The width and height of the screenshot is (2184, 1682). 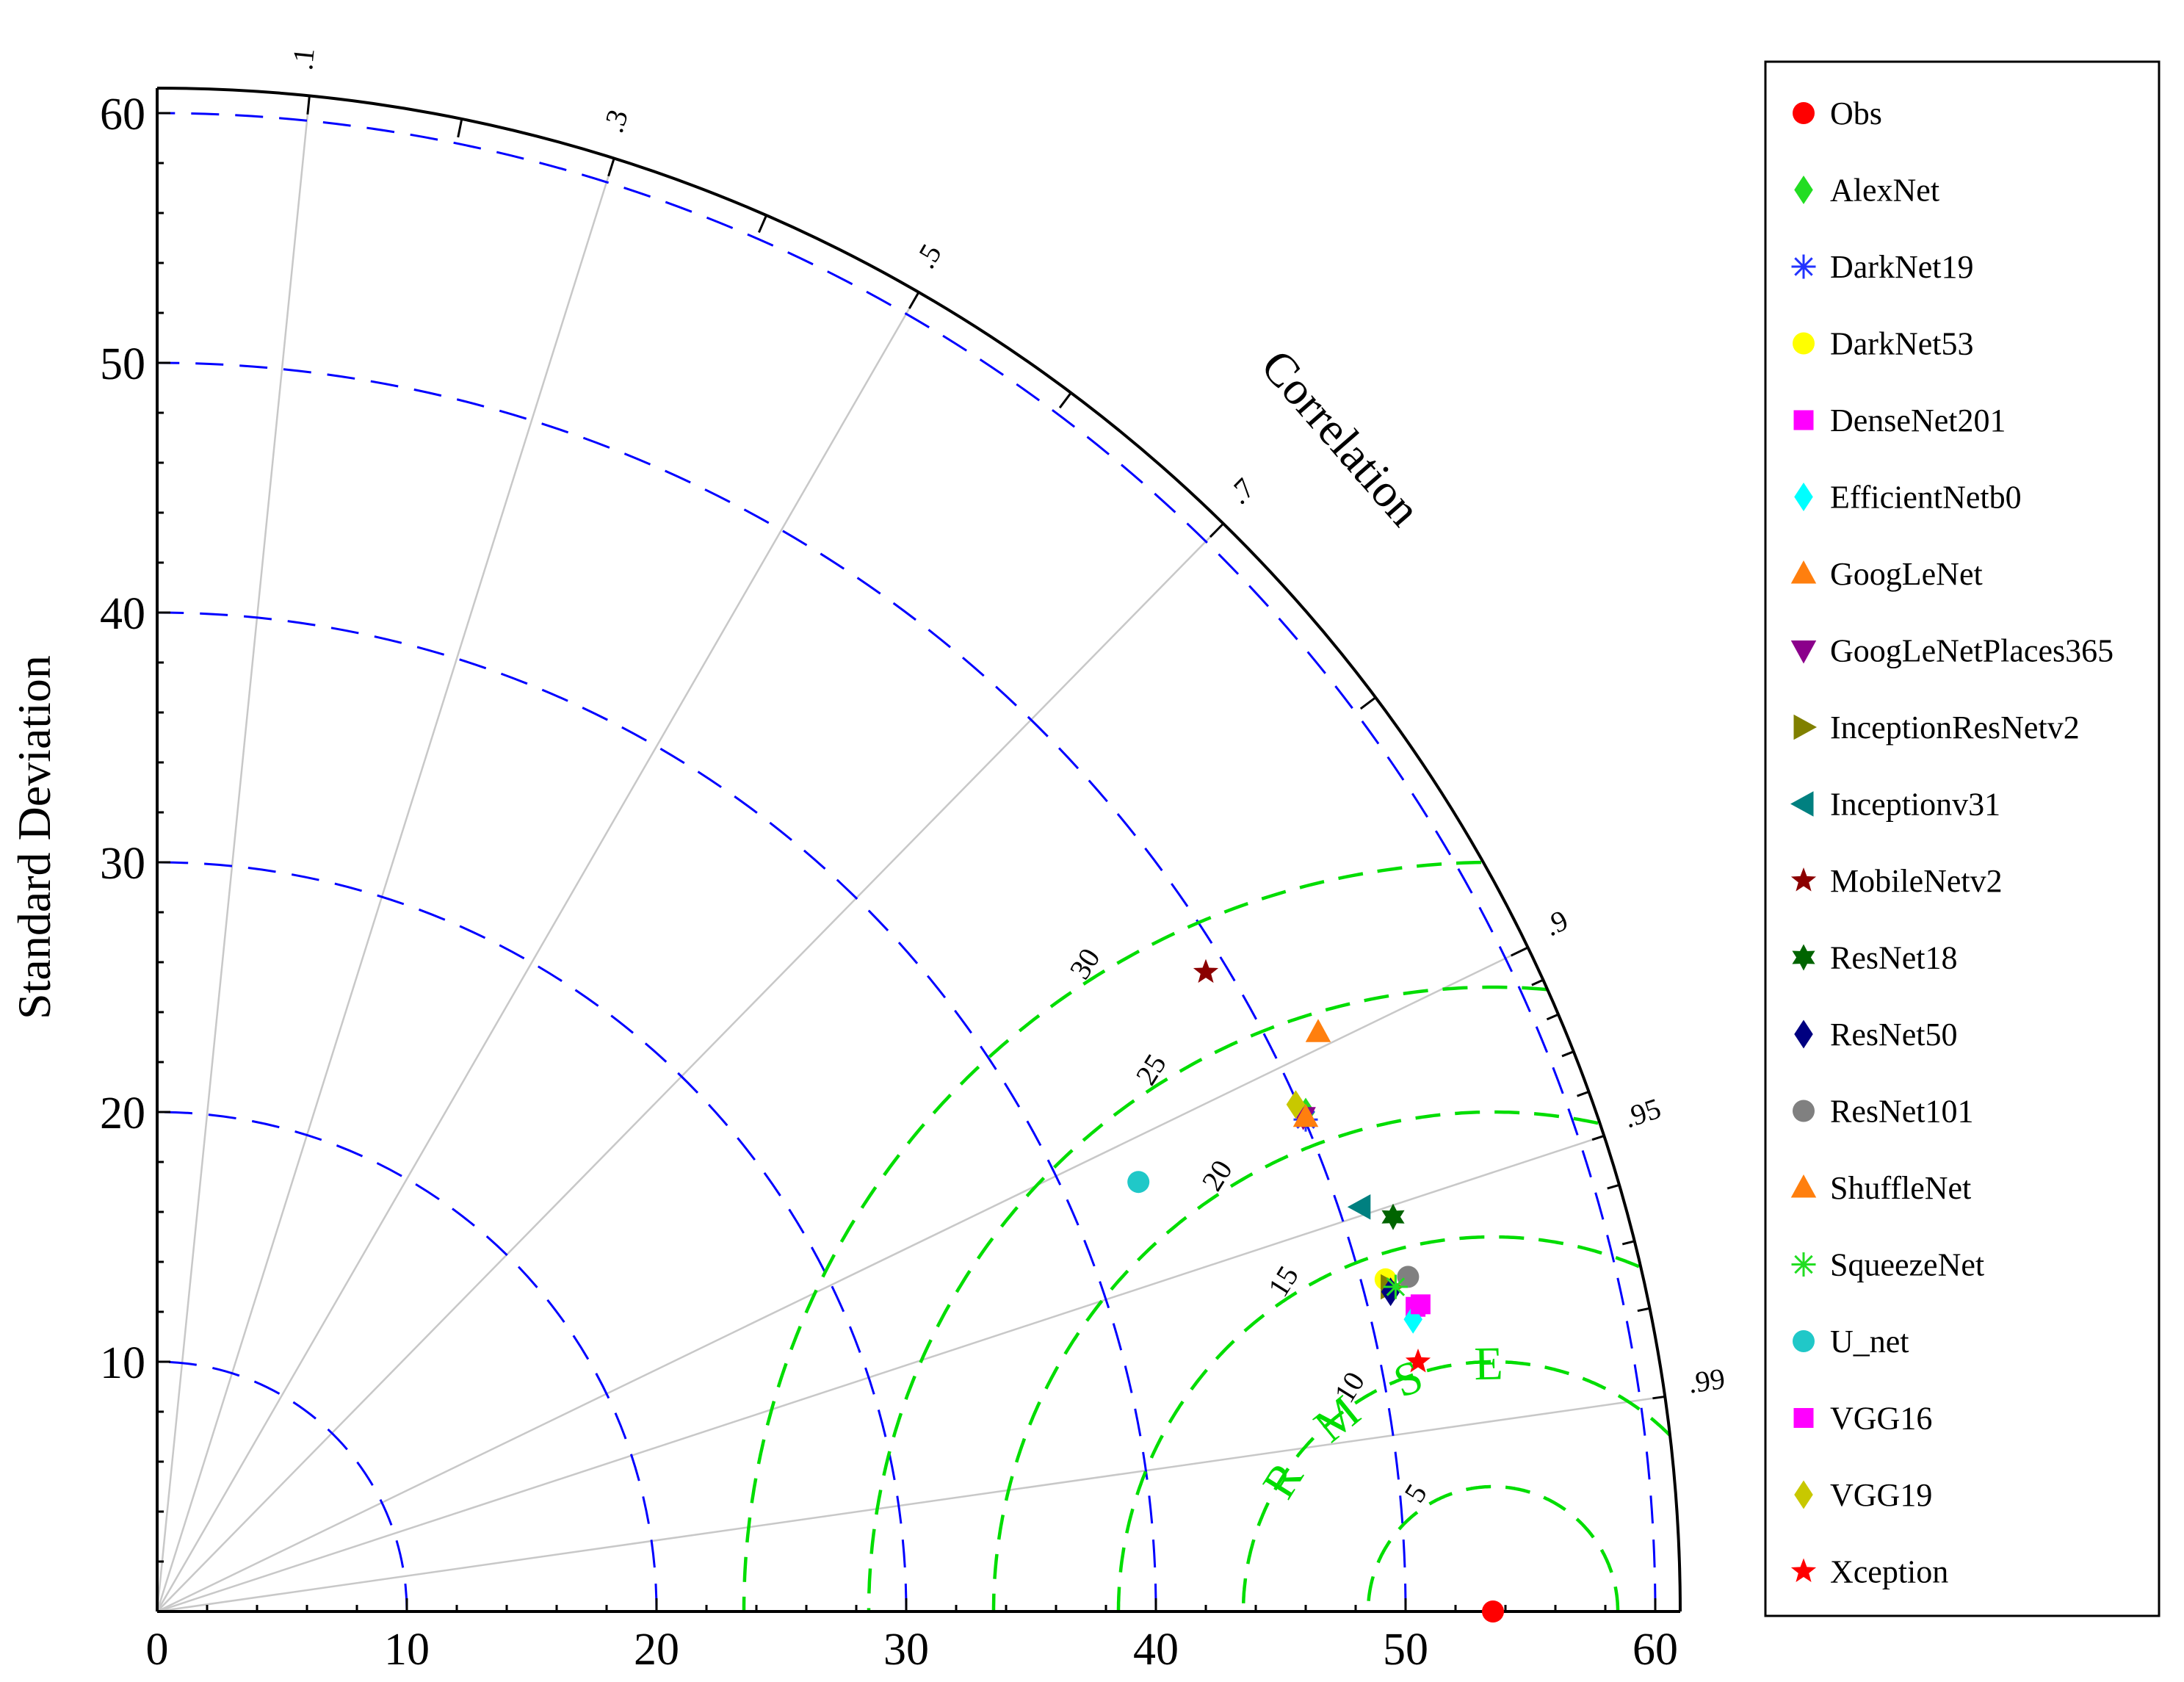 I want to click on legend-label-googlenet: GoogLeNet, so click(x=1906, y=574).